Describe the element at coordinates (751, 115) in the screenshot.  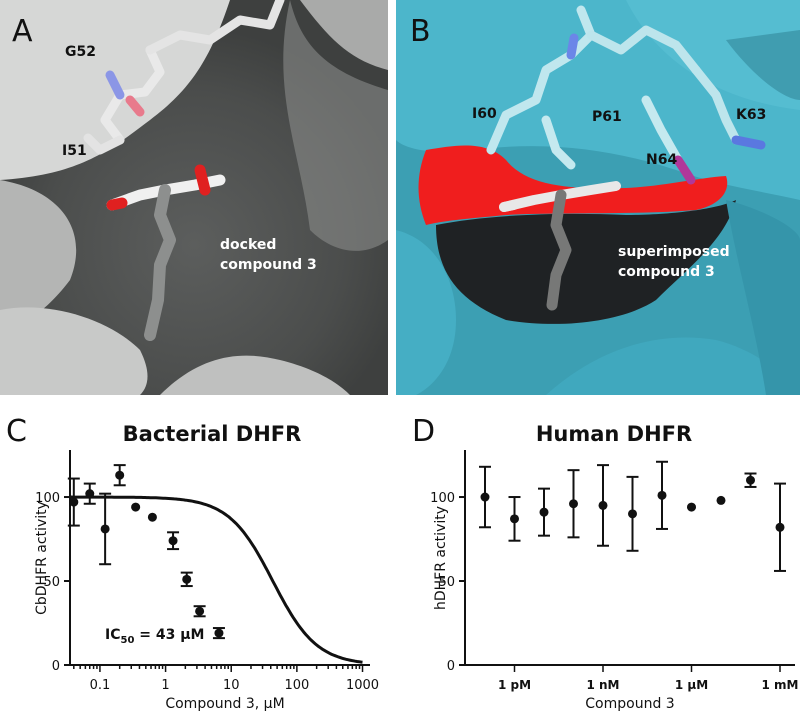
I see `residue-label-k63: K63` at that location.